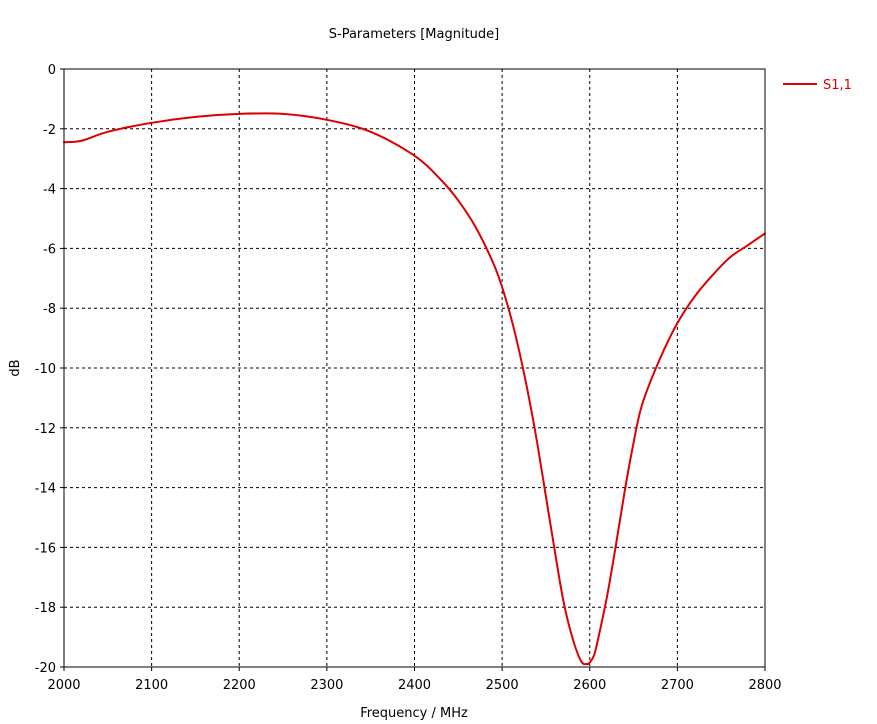  I want to click on y-tick-label: -4, so click(49, 190).